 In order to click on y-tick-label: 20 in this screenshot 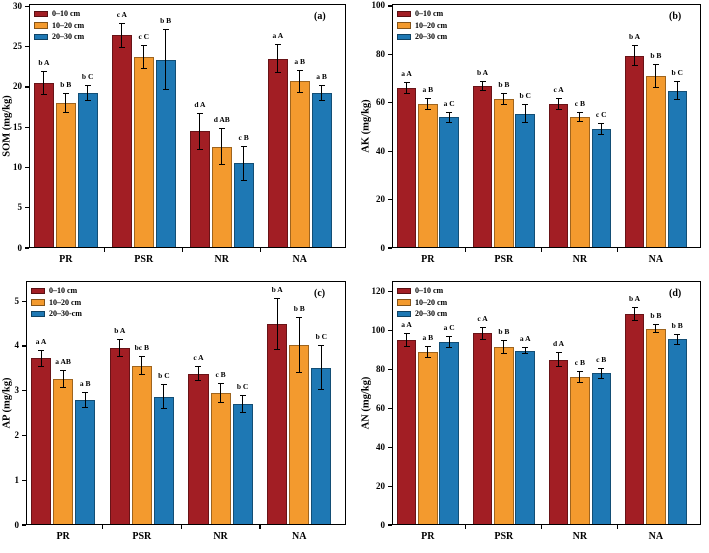, I will do `click(380, 199)`.